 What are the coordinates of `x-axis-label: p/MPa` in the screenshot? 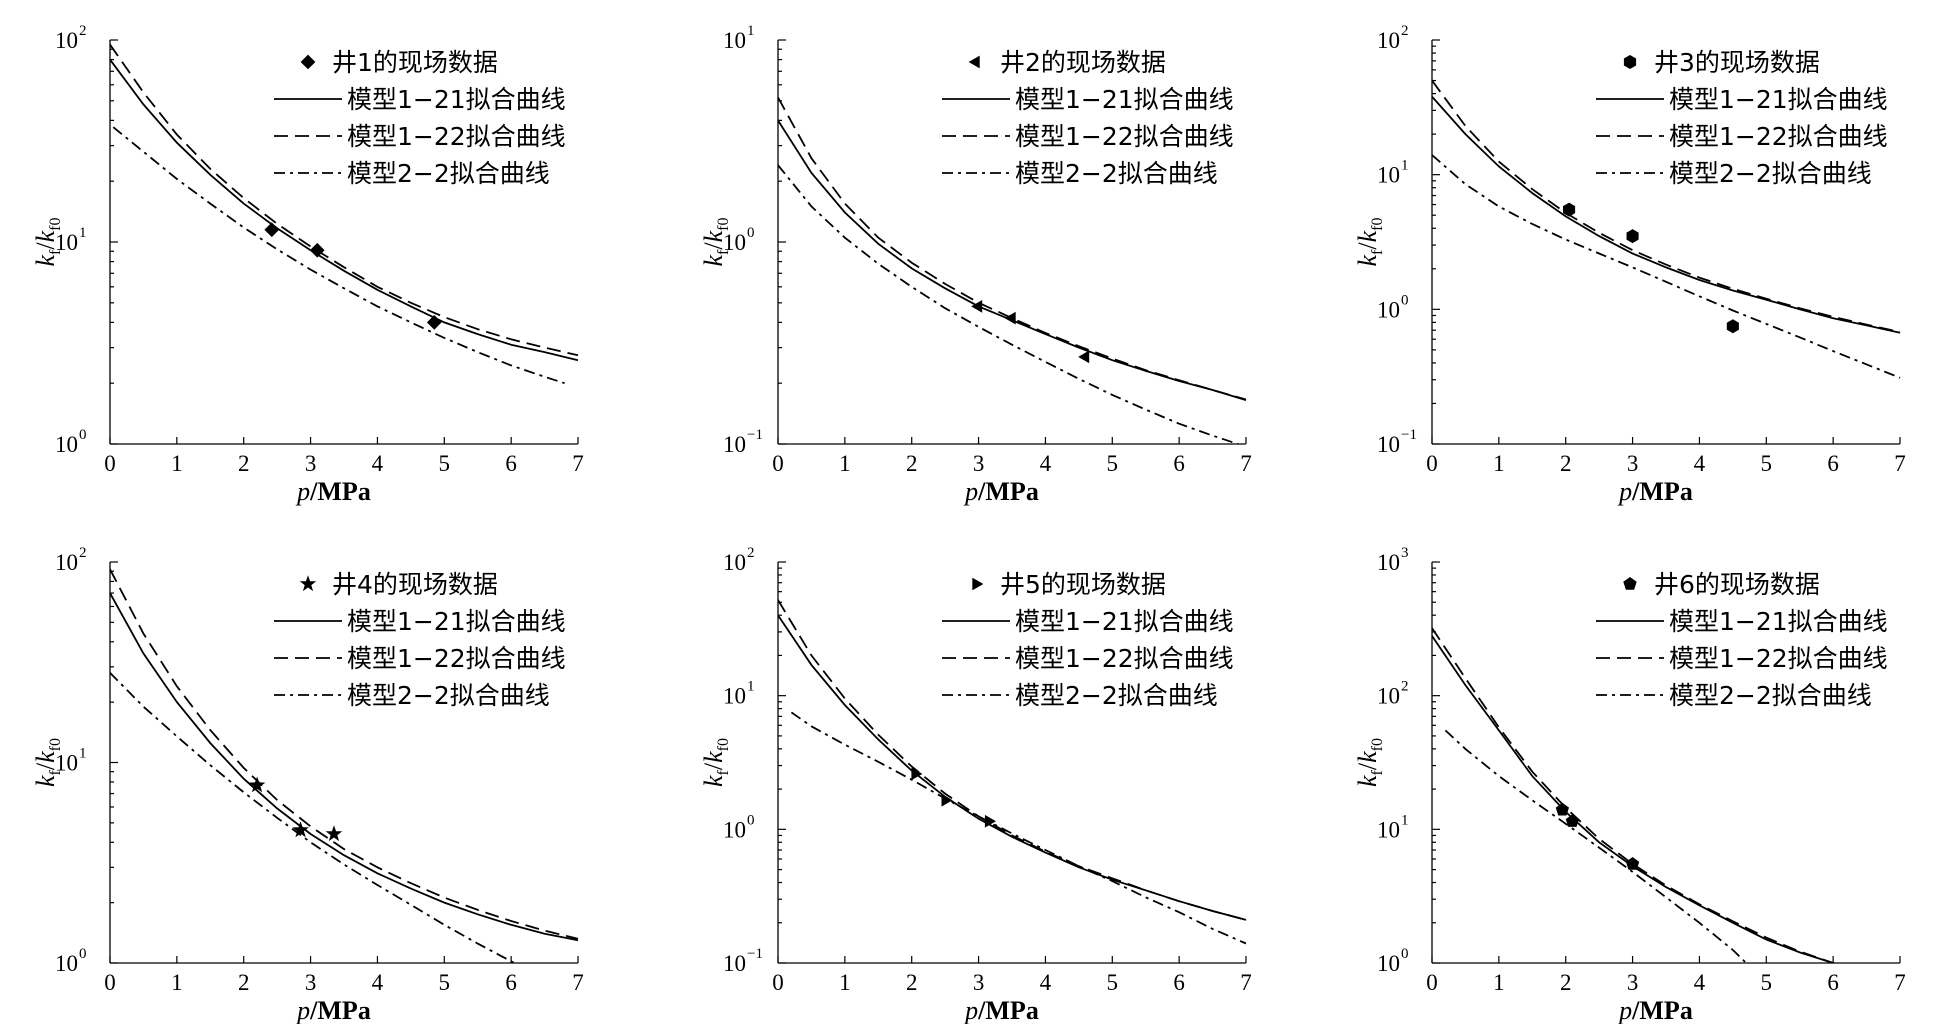 It's located at (1001, 1010).